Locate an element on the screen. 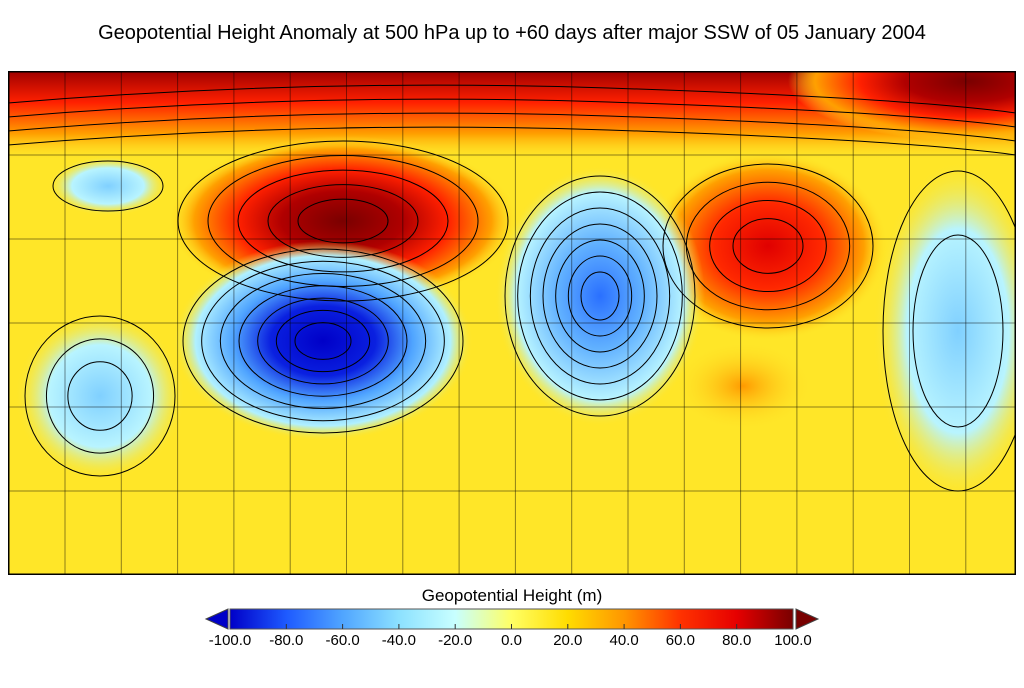 This screenshot has height=688, width=1024. north-atlantic-low is located at coordinates (323, 341).